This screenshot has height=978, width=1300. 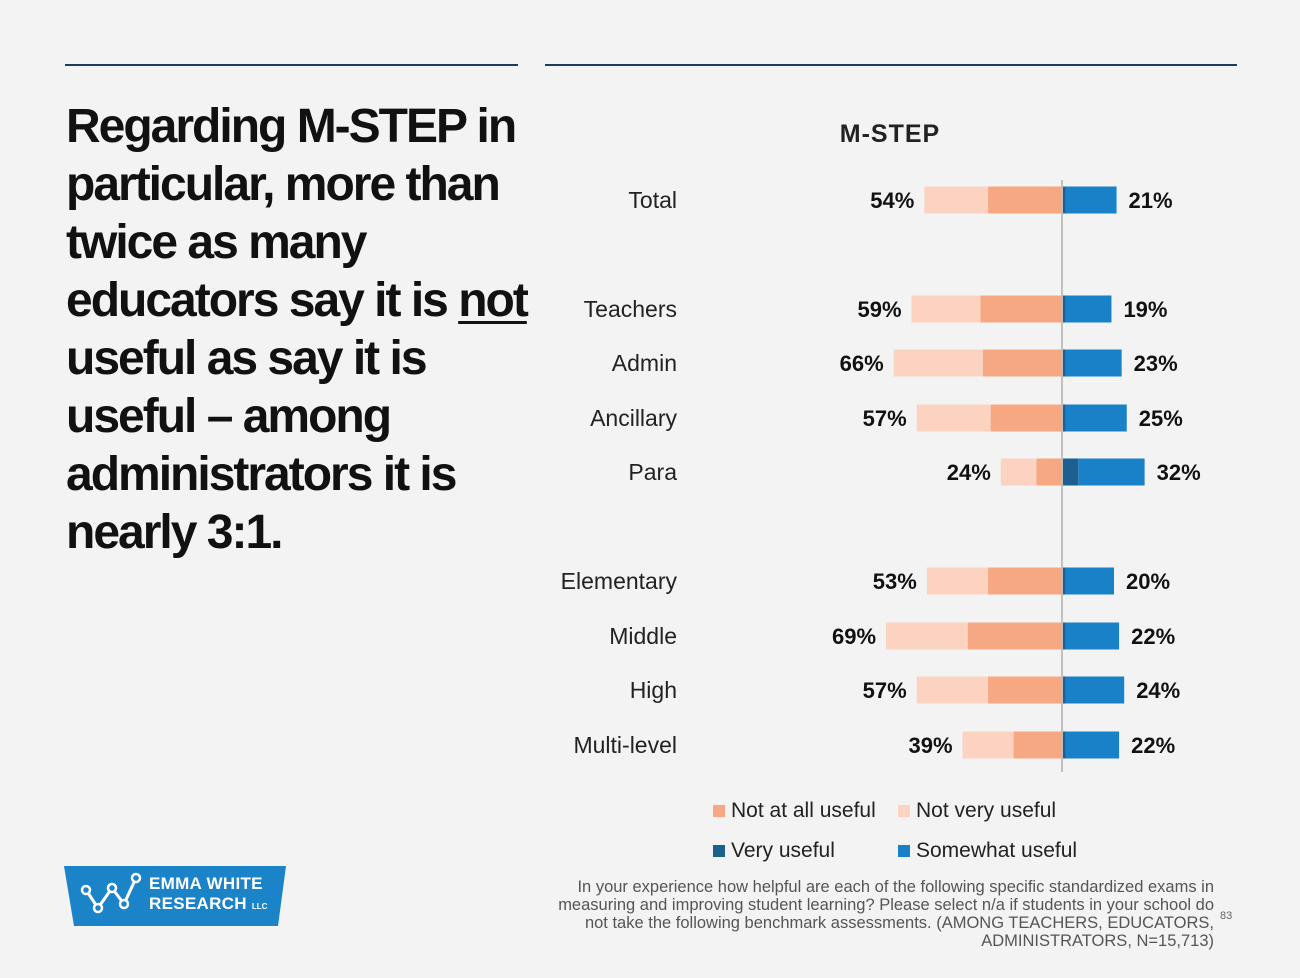 What do you see at coordinates (938, 363) in the screenshot?
I see `bar-not-very-admin` at bounding box center [938, 363].